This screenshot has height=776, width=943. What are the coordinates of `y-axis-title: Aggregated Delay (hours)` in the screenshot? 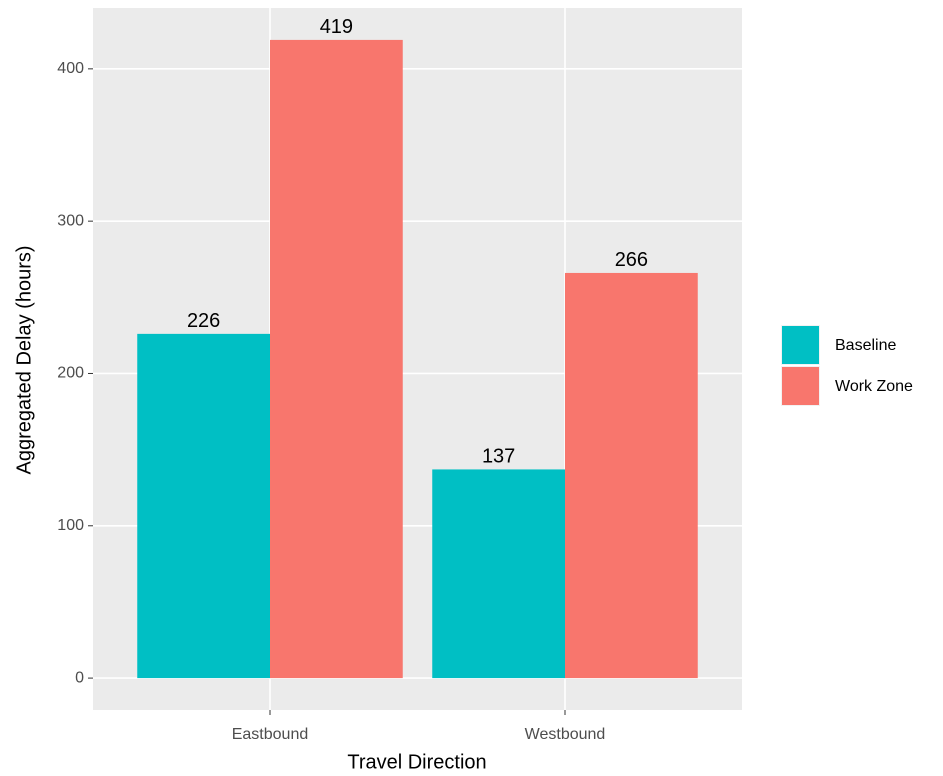 It's located at (24, 359).